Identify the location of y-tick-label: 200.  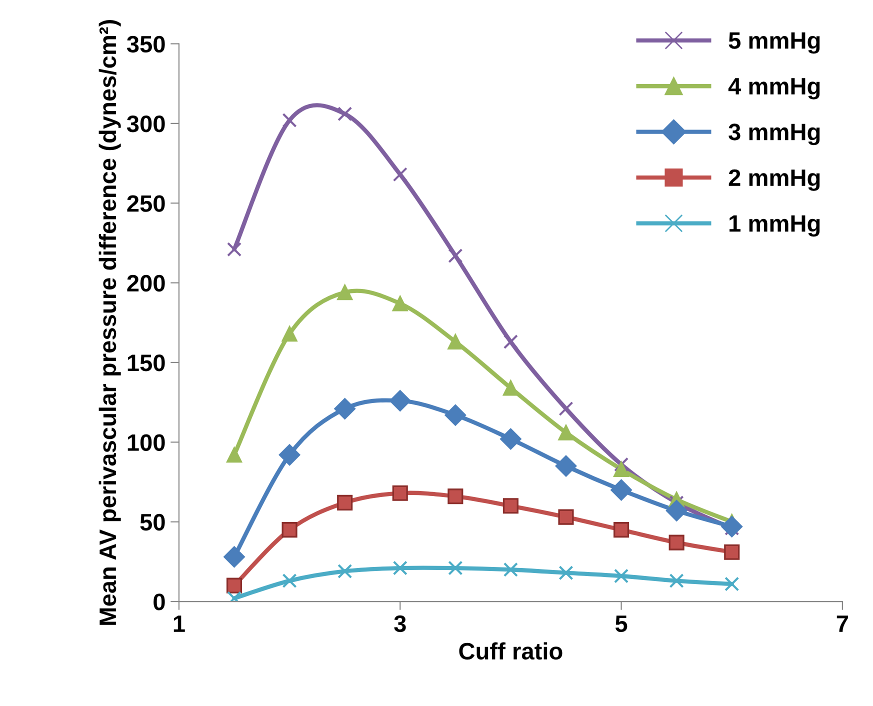
(146, 283).